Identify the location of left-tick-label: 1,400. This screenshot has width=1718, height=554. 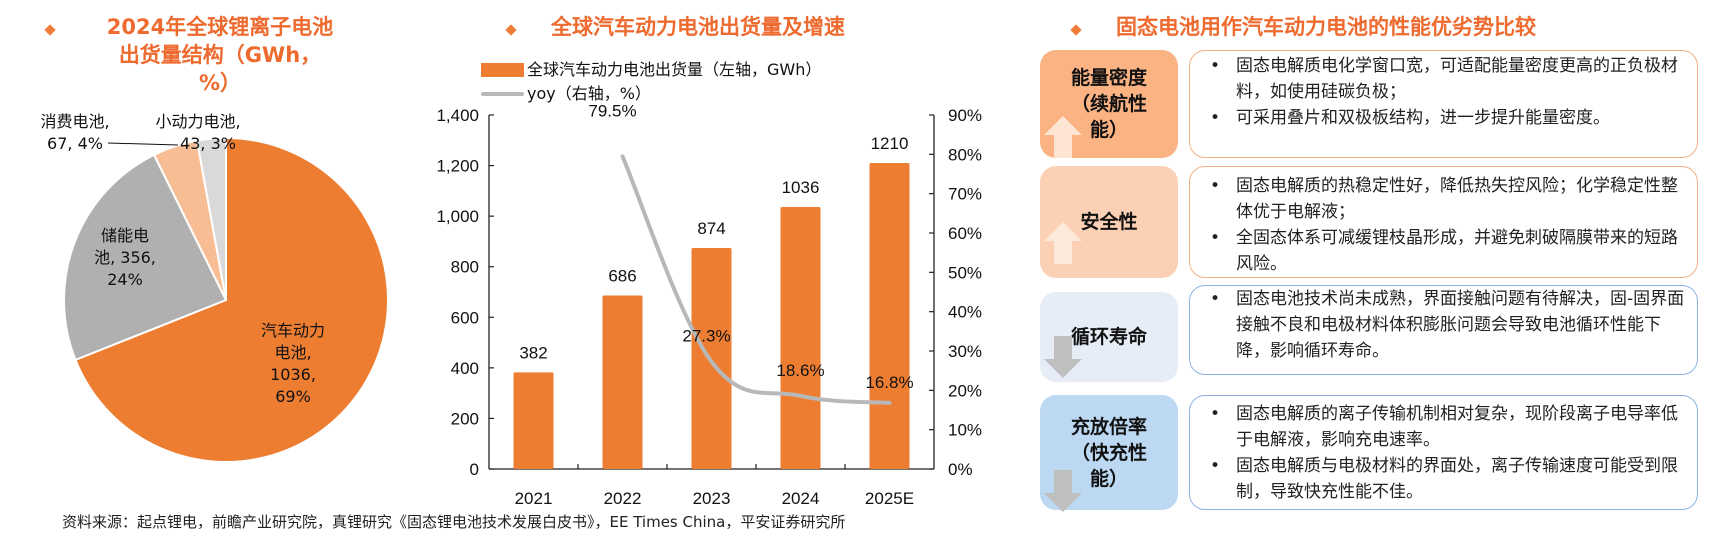
(457, 115).